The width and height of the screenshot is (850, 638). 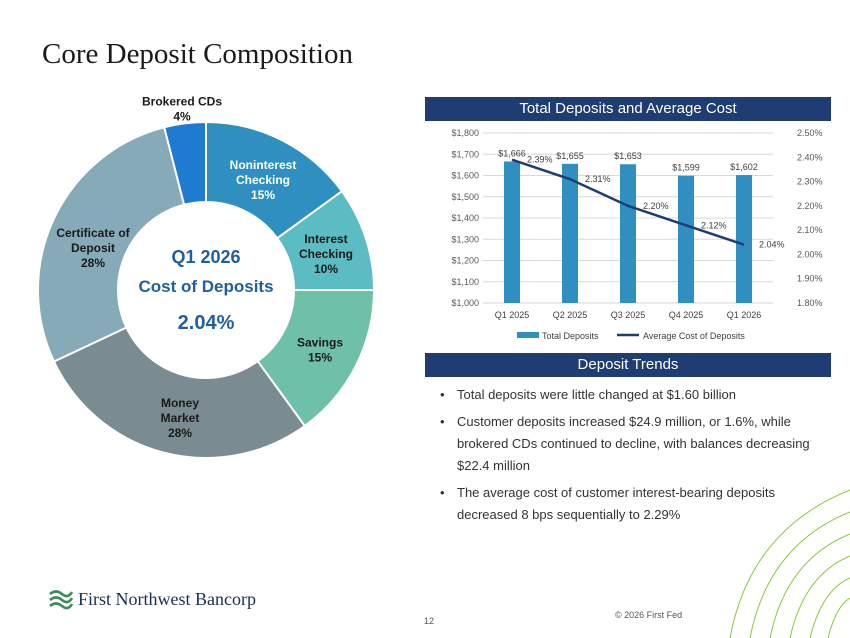 I want to click on bank-logo-icon, so click(x=61, y=600).